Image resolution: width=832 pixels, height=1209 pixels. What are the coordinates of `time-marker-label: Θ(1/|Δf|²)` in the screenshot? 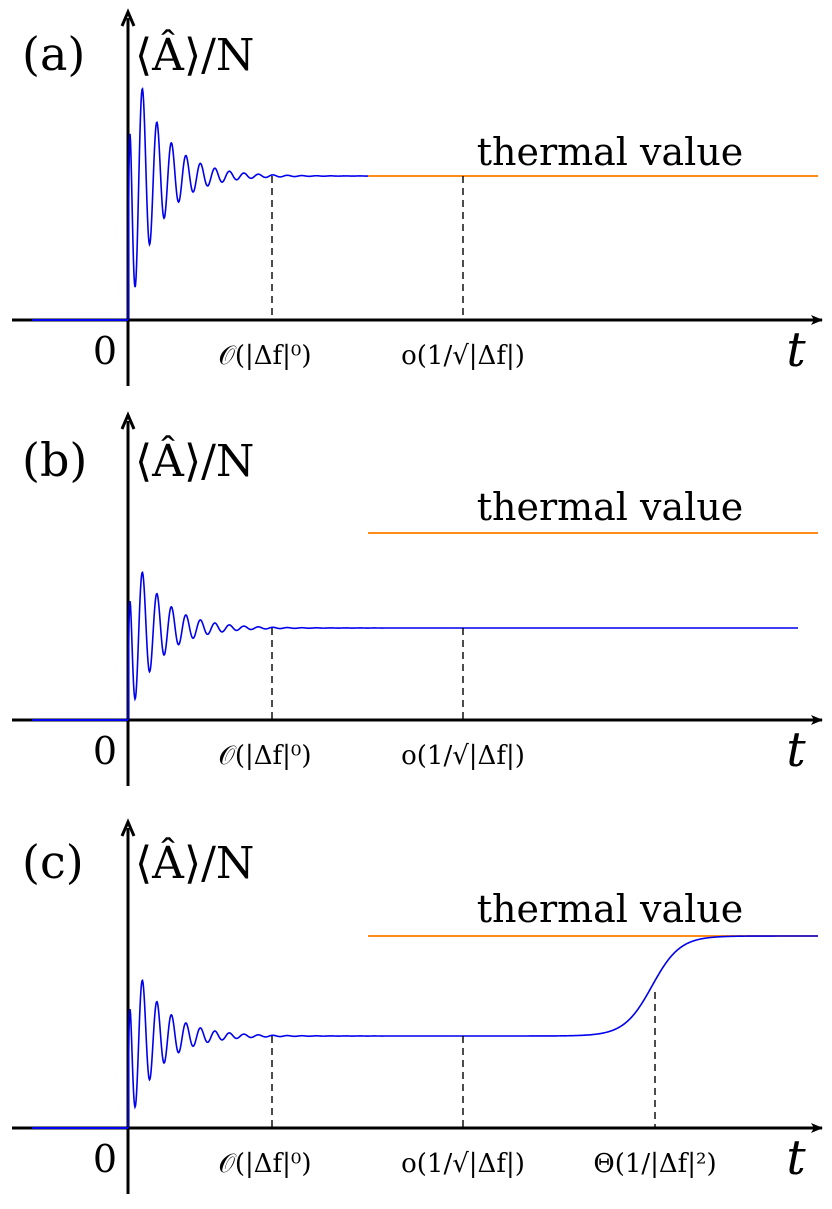 It's located at (654, 1164).